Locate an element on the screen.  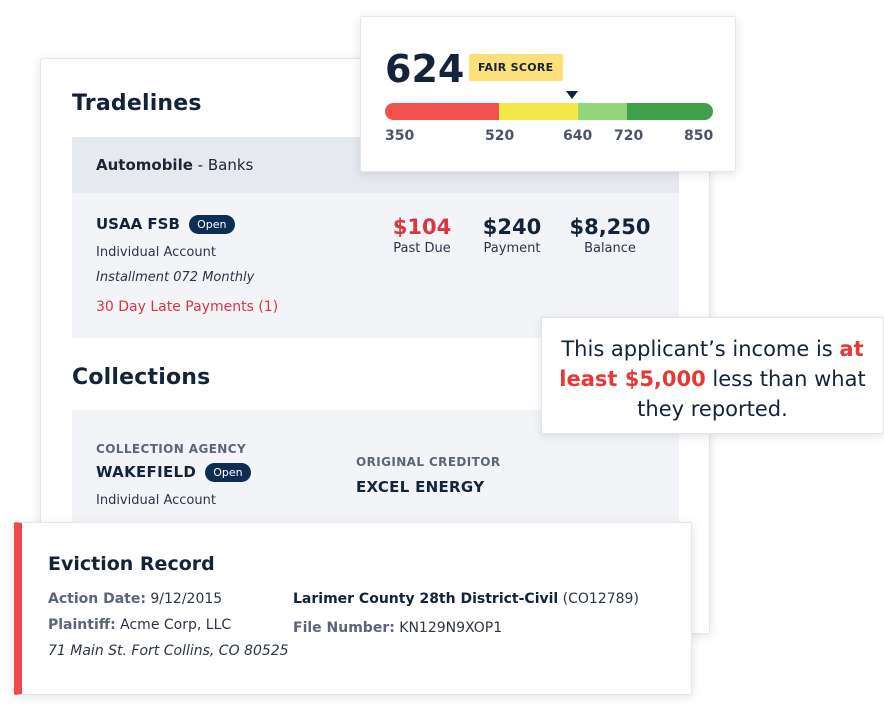
payment-stat: $240 Payment is located at coordinates (512, 235).